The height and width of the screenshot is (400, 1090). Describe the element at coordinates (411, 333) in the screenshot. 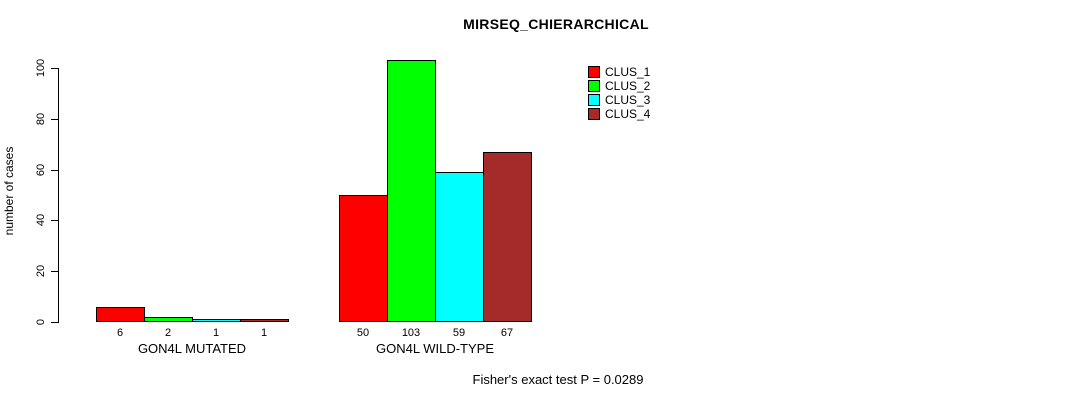

I see `bar-value-label: 103` at that location.